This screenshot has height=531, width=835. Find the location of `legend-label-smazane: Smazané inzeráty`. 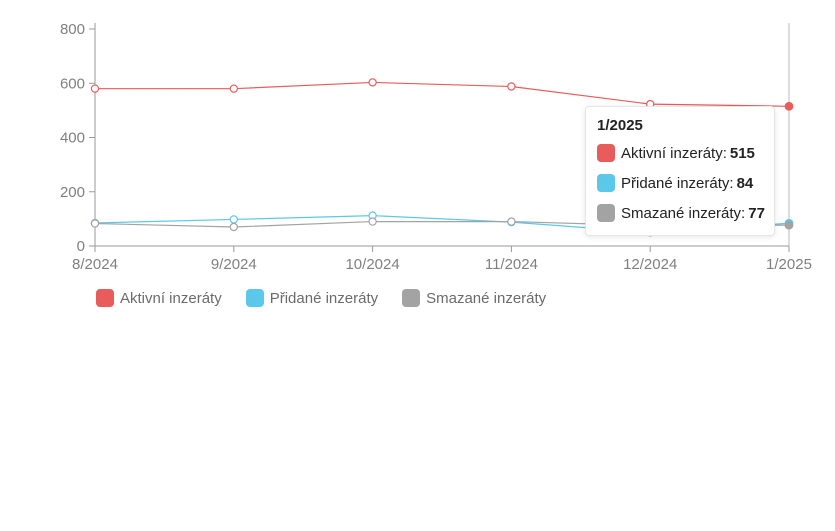

legend-label-smazane: Smazané inzeráty is located at coordinates (486, 298).